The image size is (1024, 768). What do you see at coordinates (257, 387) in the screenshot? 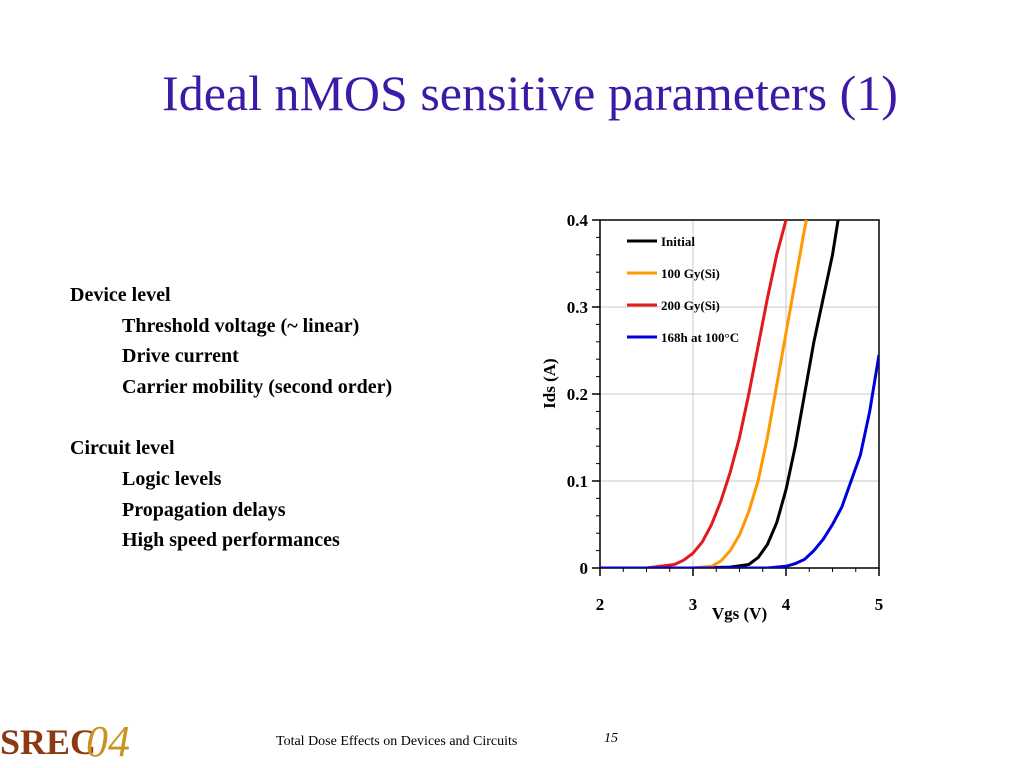
I see `device-item-mobility: Carrier mobility (second order)` at bounding box center [257, 387].